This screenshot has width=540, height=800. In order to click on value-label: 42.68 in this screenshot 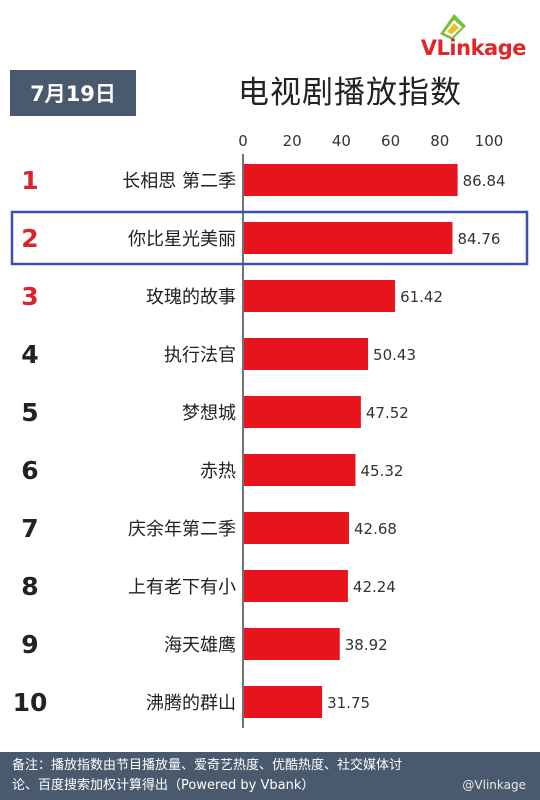, I will do `click(375, 529)`.